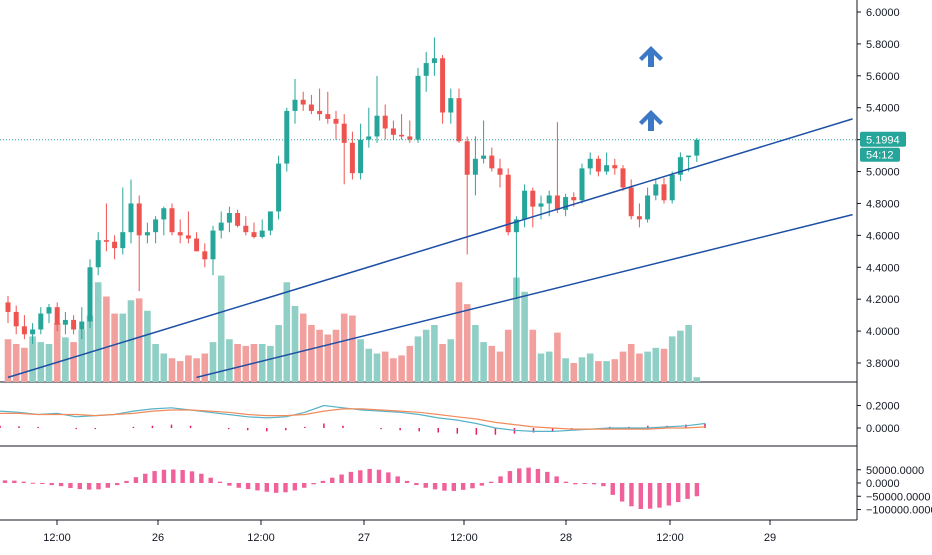  I want to click on time-axis-label: 28, so click(566, 538).